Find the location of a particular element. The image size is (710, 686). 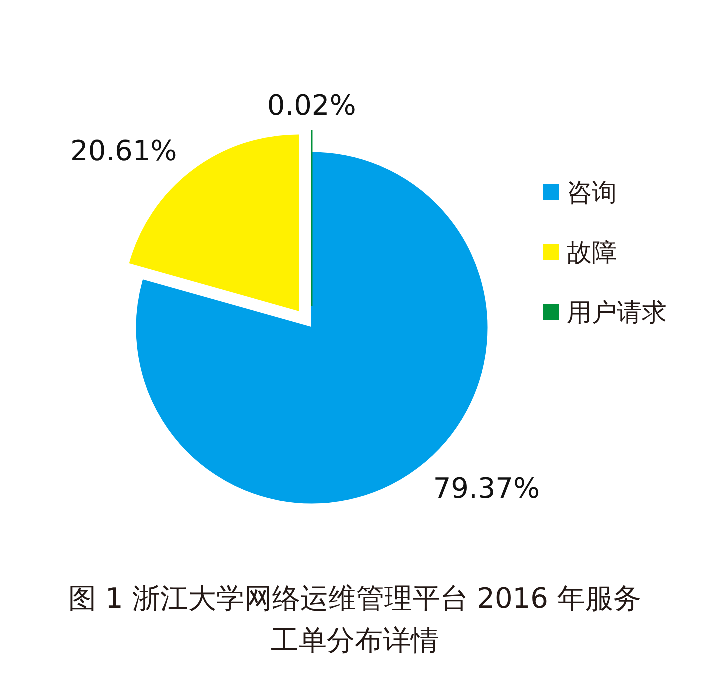

legend-label: 咨询 is located at coordinates (592, 192).